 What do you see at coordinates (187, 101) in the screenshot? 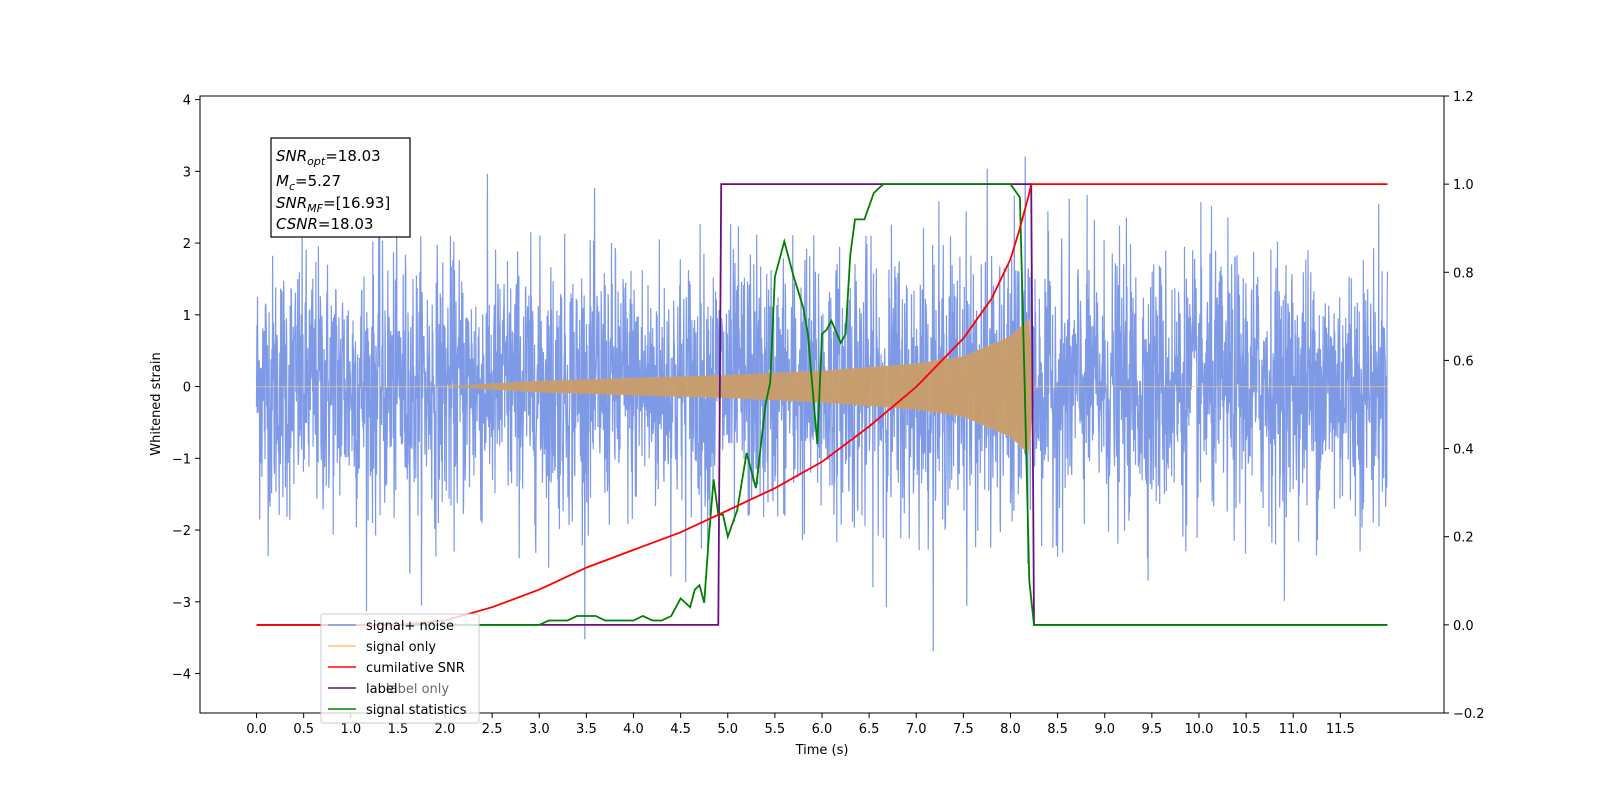
I see `y-left-tick-label: 4` at bounding box center [187, 101].